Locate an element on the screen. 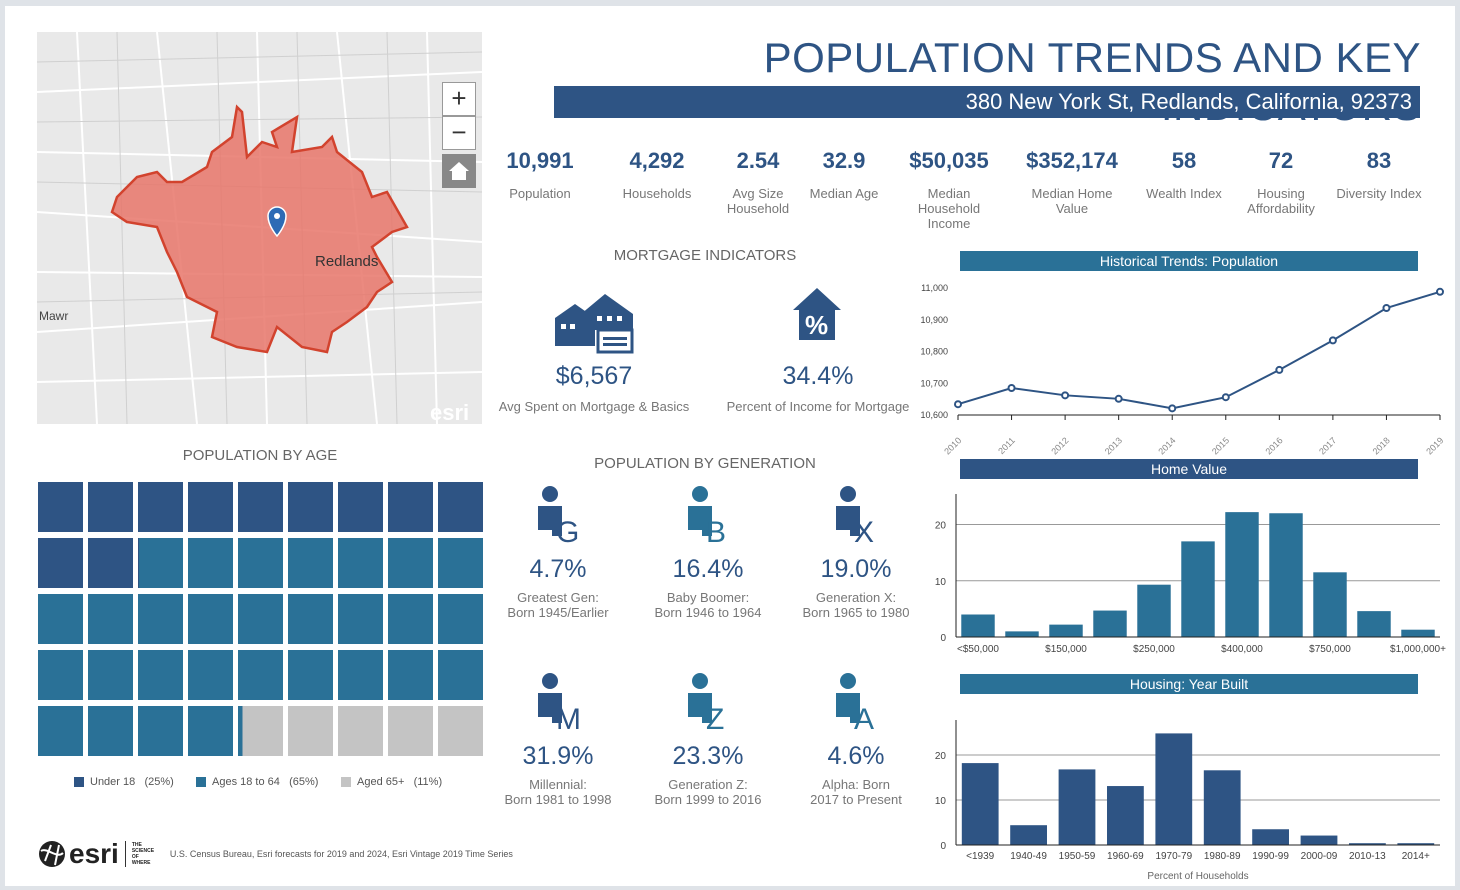  stat-3: 32.9 Median Age is located at coordinates (844, 174).